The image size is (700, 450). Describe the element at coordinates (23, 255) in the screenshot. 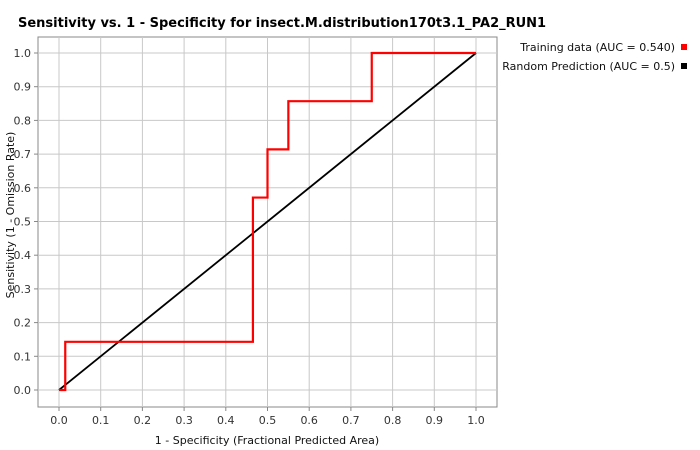

I see `y-tick-label: 0.4` at that location.